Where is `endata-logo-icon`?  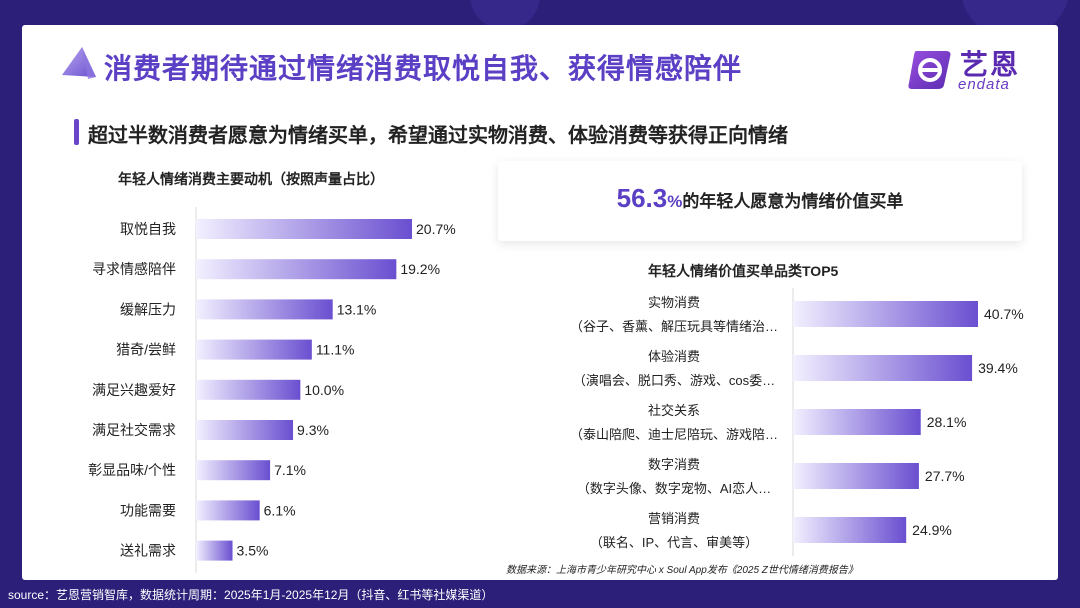 endata-logo-icon is located at coordinates (929, 70).